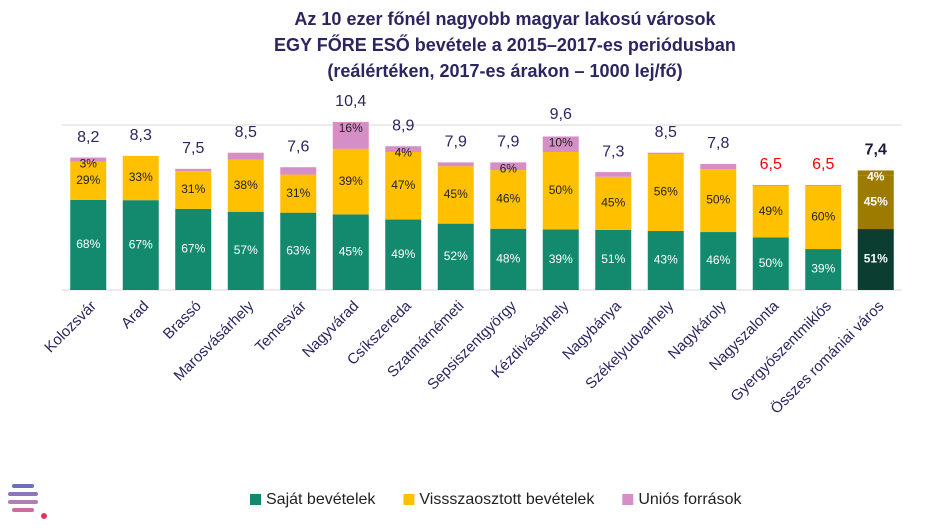 The height and width of the screenshot is (531, 945). I want to click on value-label: 33%, so click(141, 177).